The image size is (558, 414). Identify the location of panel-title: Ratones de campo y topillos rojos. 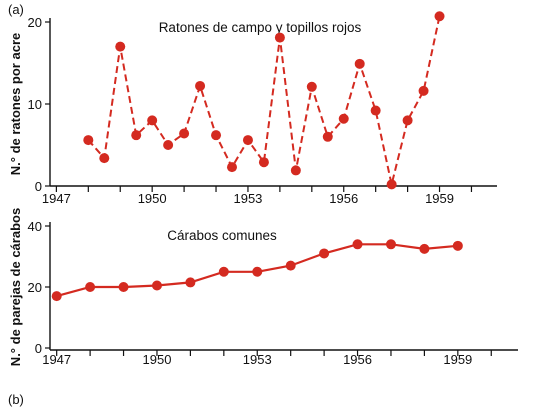
(260, 27).